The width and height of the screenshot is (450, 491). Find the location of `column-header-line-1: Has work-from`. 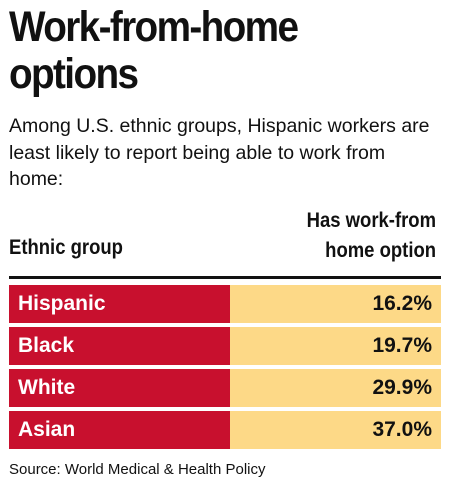

column-header-line-1: Has work-from is located at coordinates (371, 220).